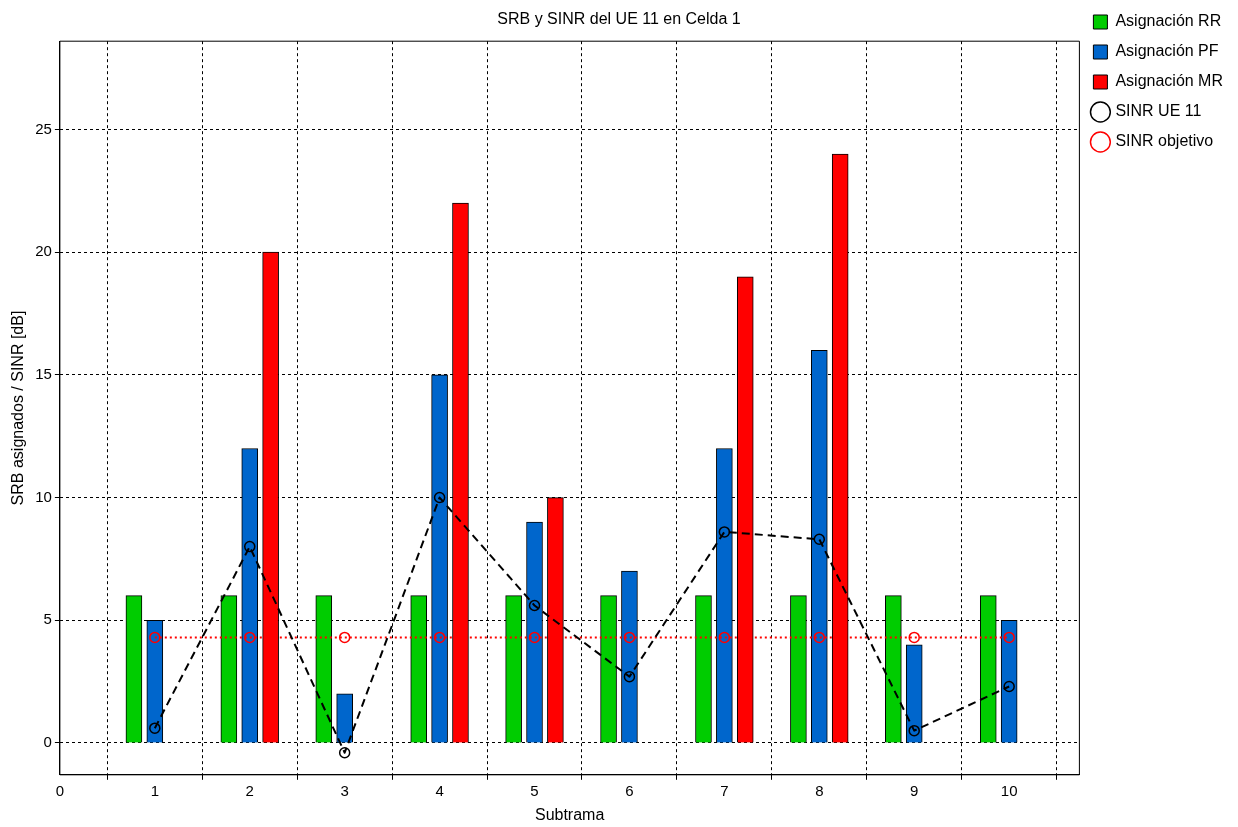  I want to click on legend-label: Asignación MR, so click(1169, 81).